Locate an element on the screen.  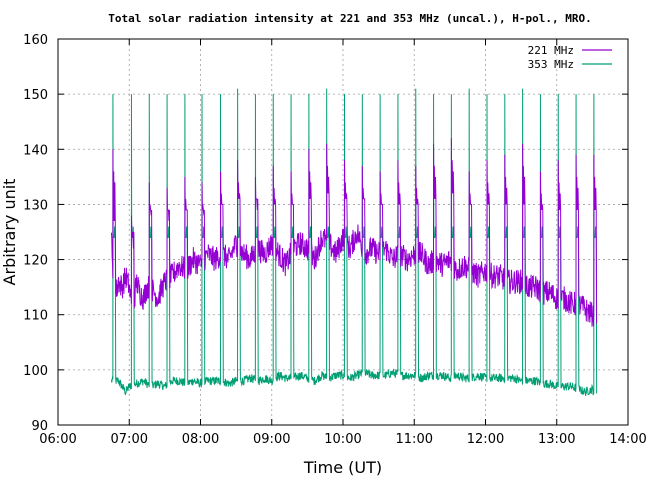
x-tick-label: 11:00 is located at coordinates (414, 439).